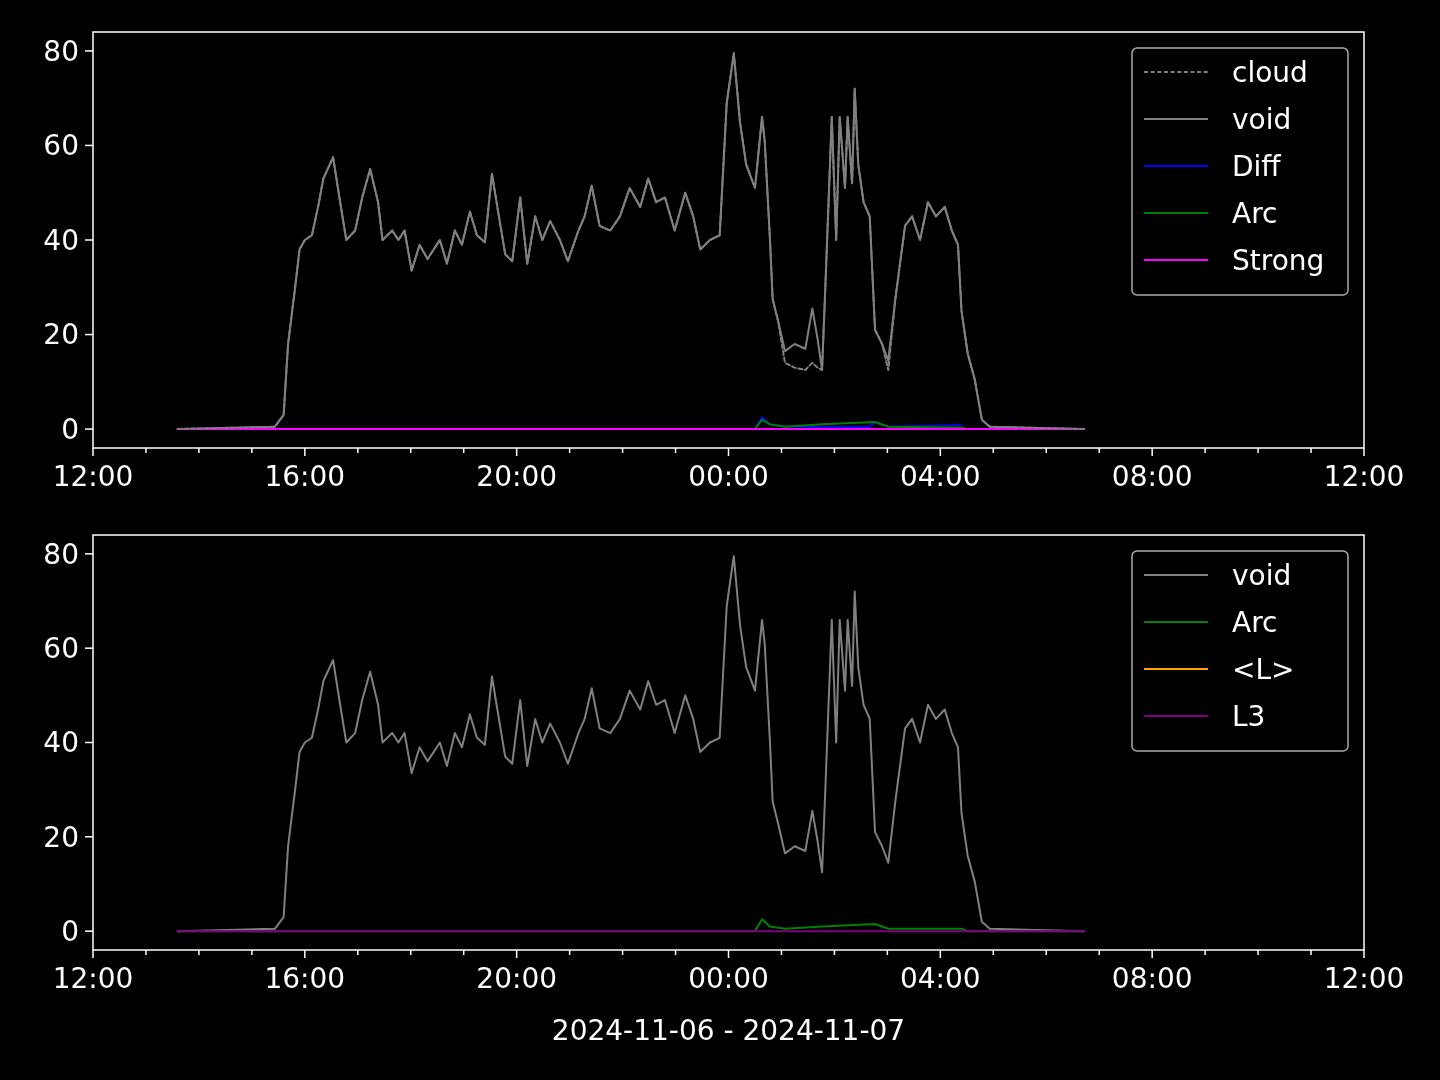 The image size is (1440, 1080). I want to click on x-axis-title: 2024-11-06 - 2024-11-07, so click(728, 1030).